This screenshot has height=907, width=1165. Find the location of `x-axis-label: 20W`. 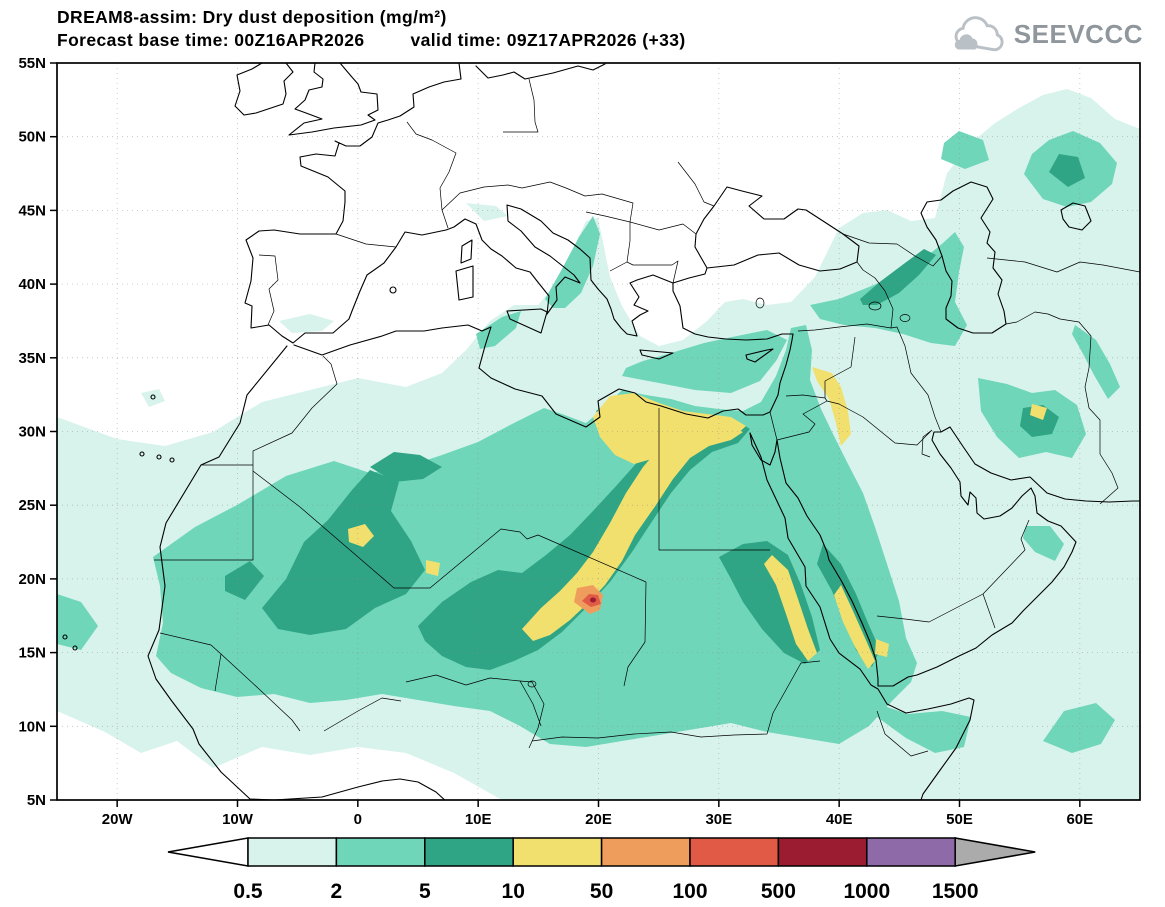

x-axis-label: 20W is located at coordinates (118, 819).